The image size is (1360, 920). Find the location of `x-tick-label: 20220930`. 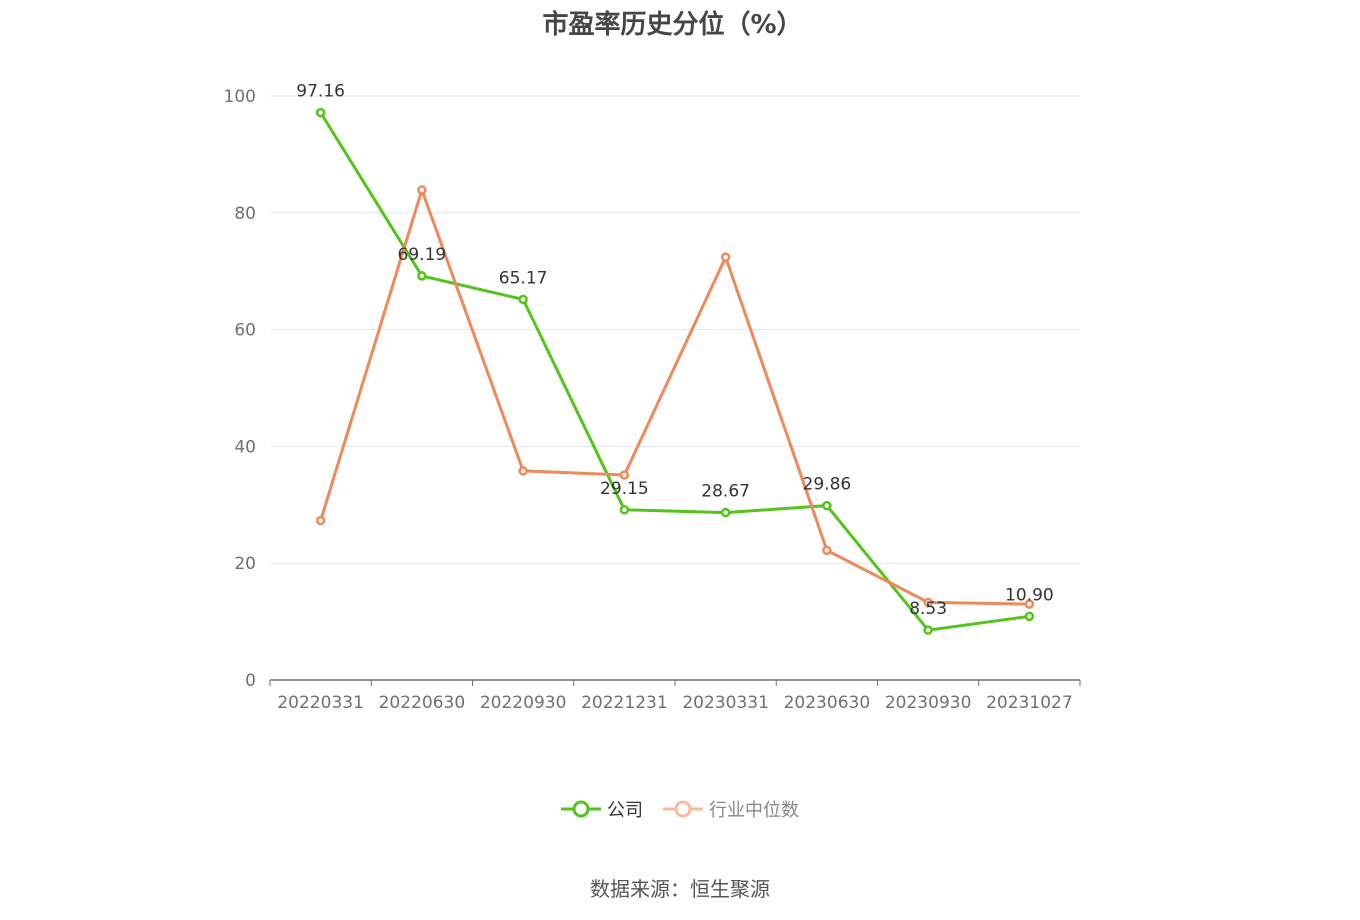

x-tick-label: 20220930 is located at coordinates (523, 703).